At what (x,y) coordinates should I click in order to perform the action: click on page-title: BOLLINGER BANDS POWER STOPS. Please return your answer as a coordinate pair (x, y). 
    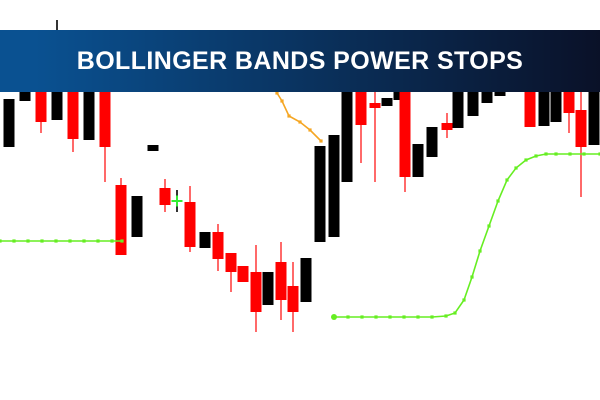
    Looking at the image, I should click on (300, 60).